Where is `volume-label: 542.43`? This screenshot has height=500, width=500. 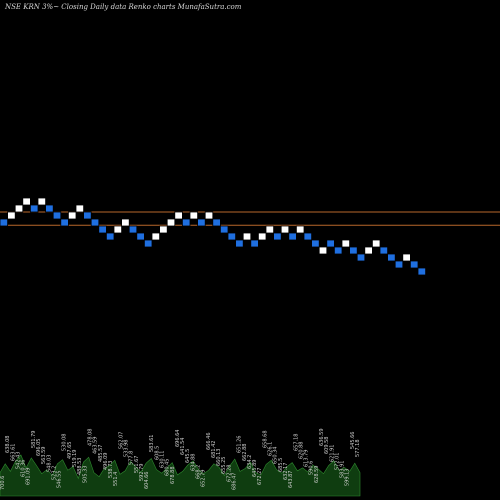 volume-label: 542.43 is located at coordinates (18, 461).